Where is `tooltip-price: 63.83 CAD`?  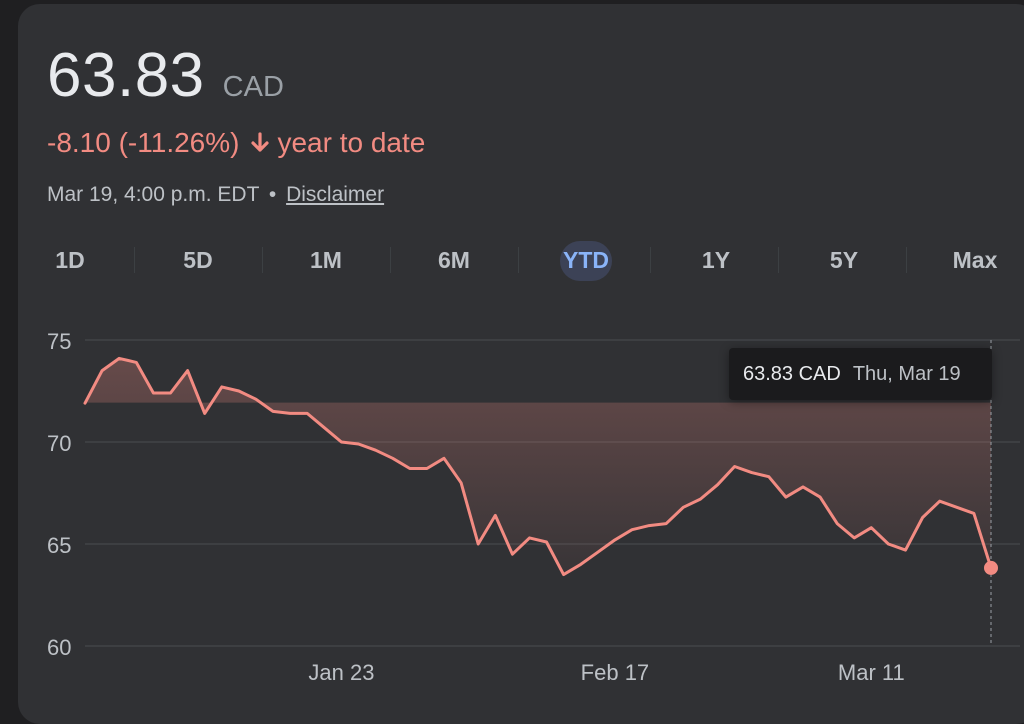 tooltip-price: 63.83 CAD is located at coordinates (792, 373).